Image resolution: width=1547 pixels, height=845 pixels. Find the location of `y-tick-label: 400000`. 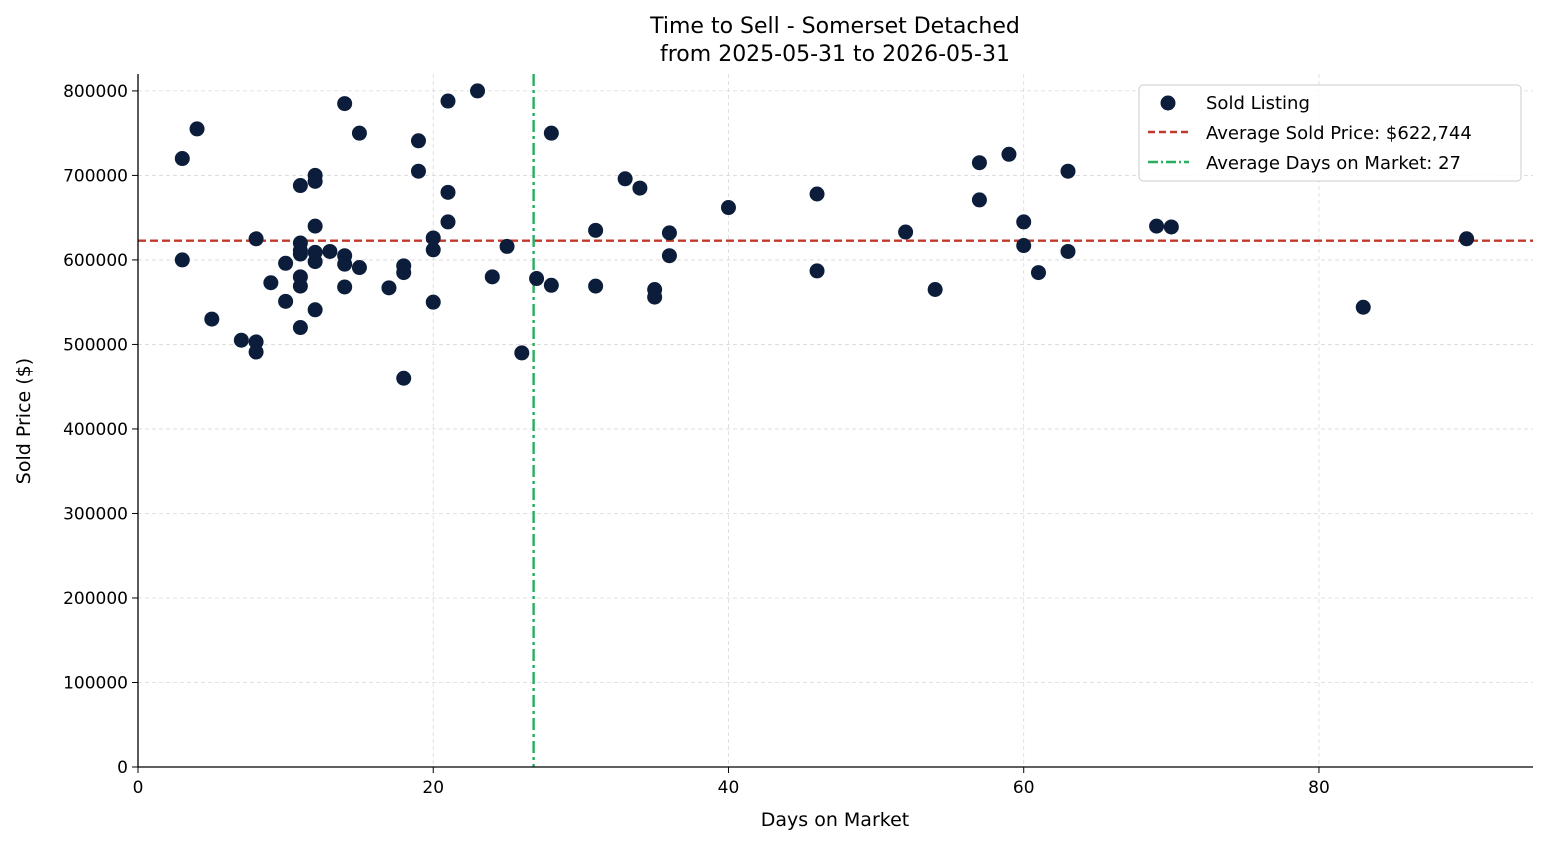

y-tick-label: 400000 is located at coordinates (95, 430).